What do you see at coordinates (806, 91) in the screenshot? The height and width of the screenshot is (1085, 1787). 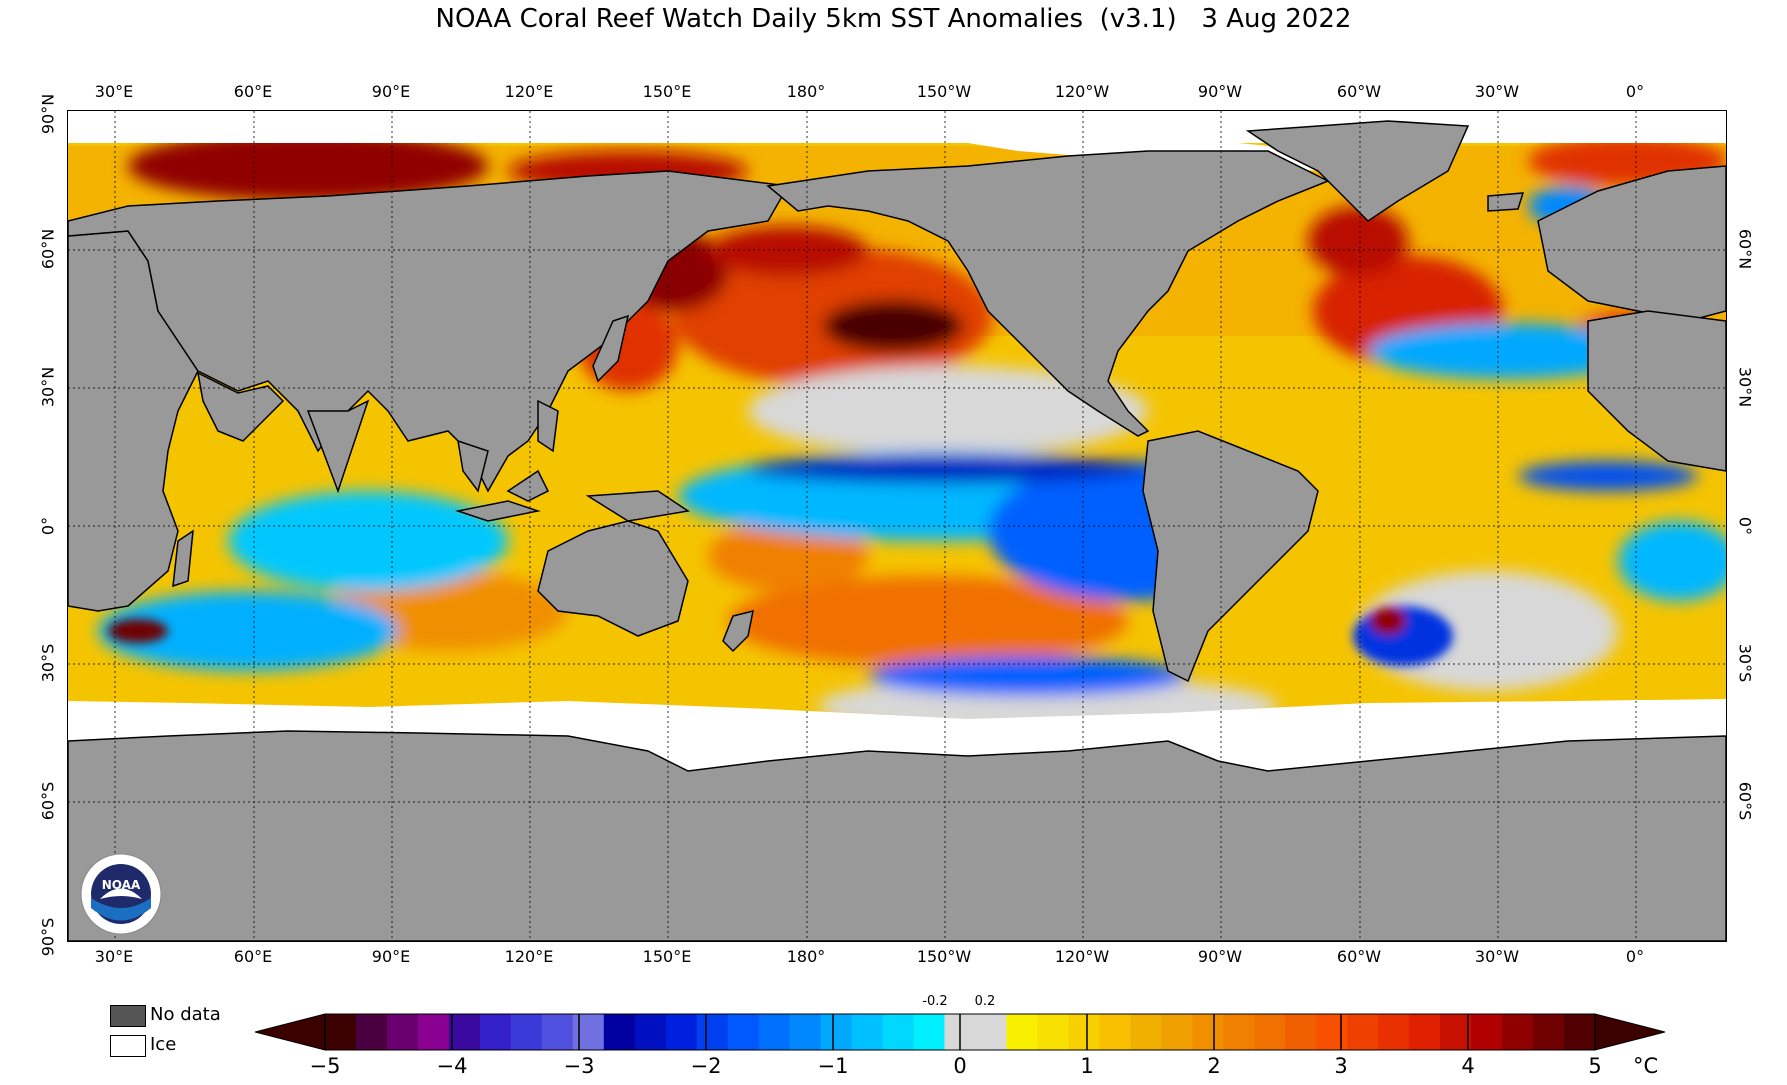 I see `top-lon-label: 180°` at bounding box center [806, 91].